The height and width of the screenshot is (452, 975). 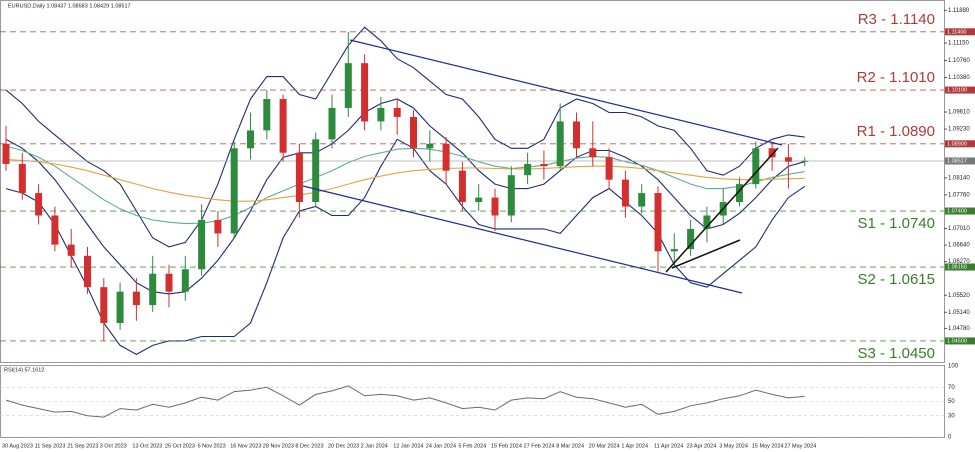 I want to click on x-tick-label: 6 Nov 2023, so click(x=212, y=446).